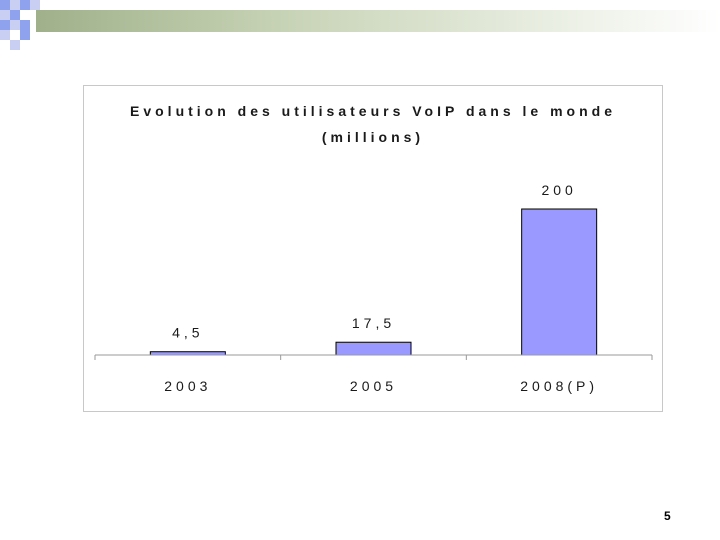 The height and width of the screenshot is (540, 720). What do you see at coordinates (378, 21) in the screenshot?
I see `title-gradient-bar` at bounding box center [378, 21].